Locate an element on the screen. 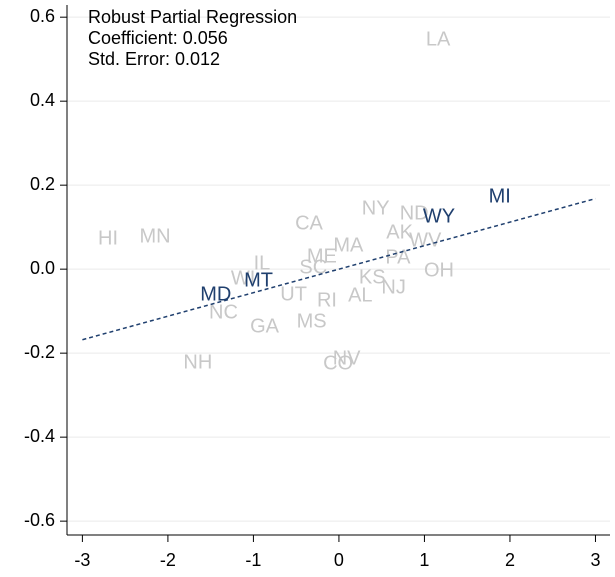  point-label: NJ is located at coordinates (393, 287).